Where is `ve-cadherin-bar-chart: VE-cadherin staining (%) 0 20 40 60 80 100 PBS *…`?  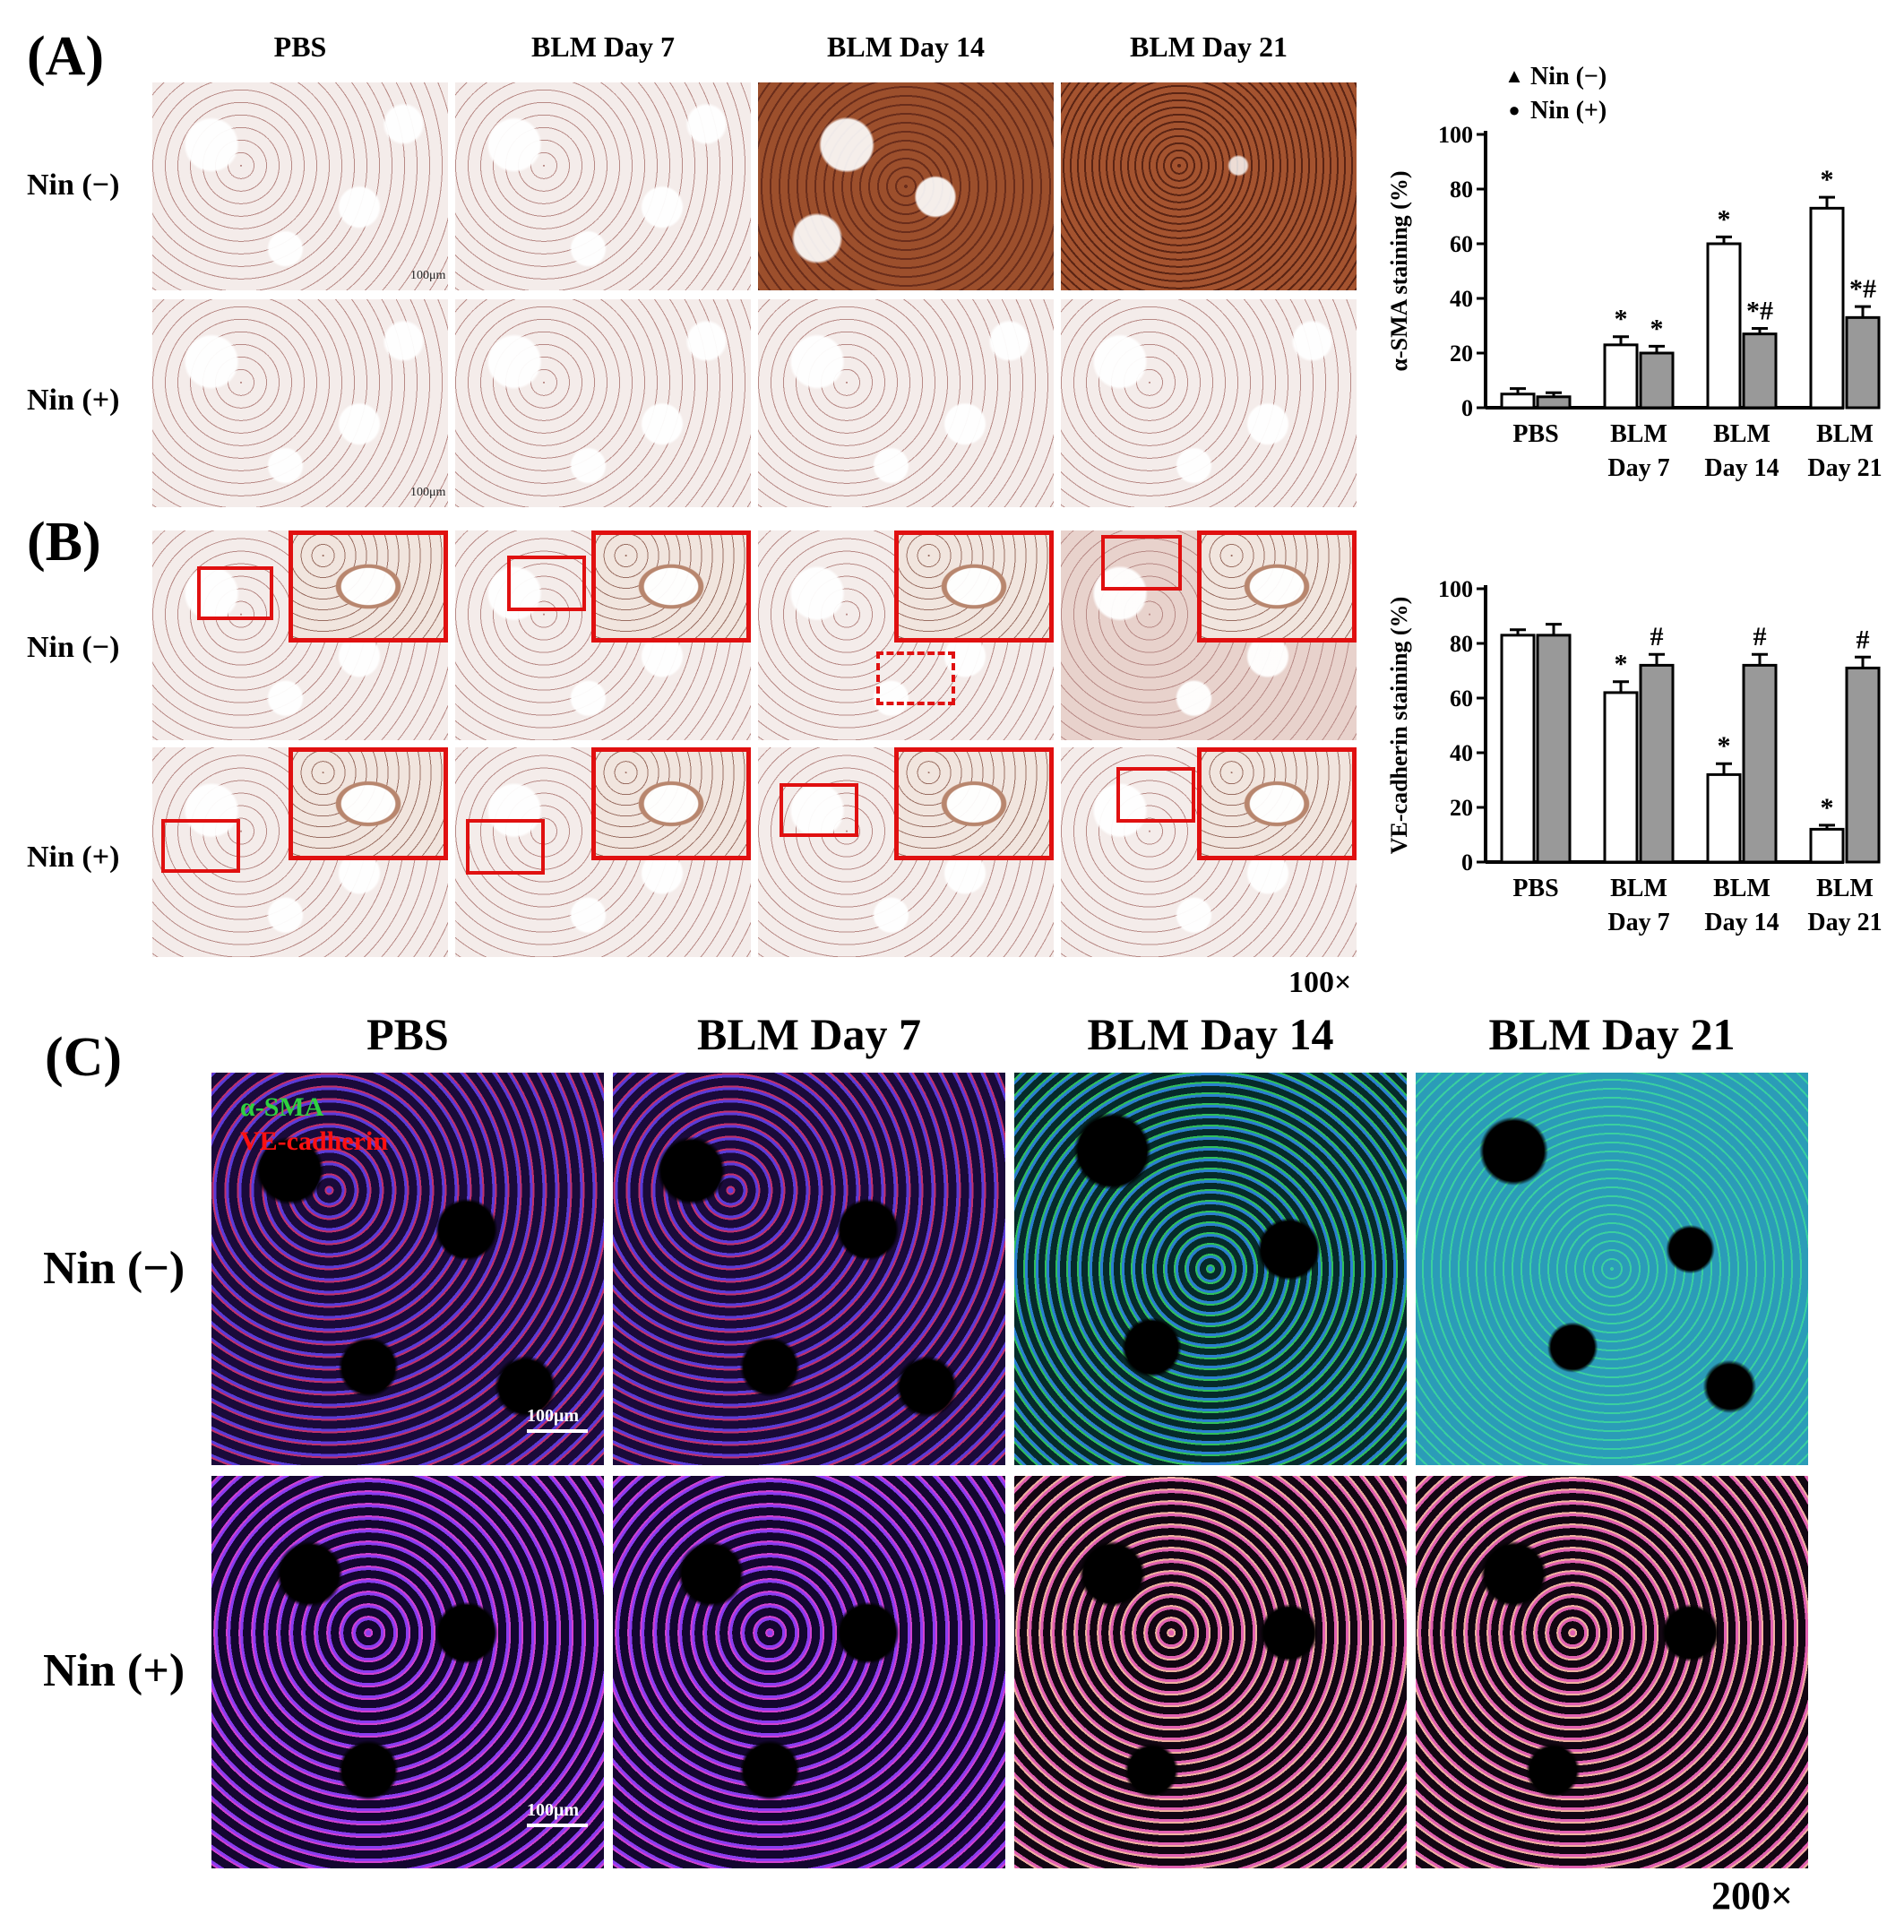
ve-cadherin-bar-chart: VE-cadherin staining (%) 0 20 40 60 80 100 PBS *… is located at coordinates (1634, 756).